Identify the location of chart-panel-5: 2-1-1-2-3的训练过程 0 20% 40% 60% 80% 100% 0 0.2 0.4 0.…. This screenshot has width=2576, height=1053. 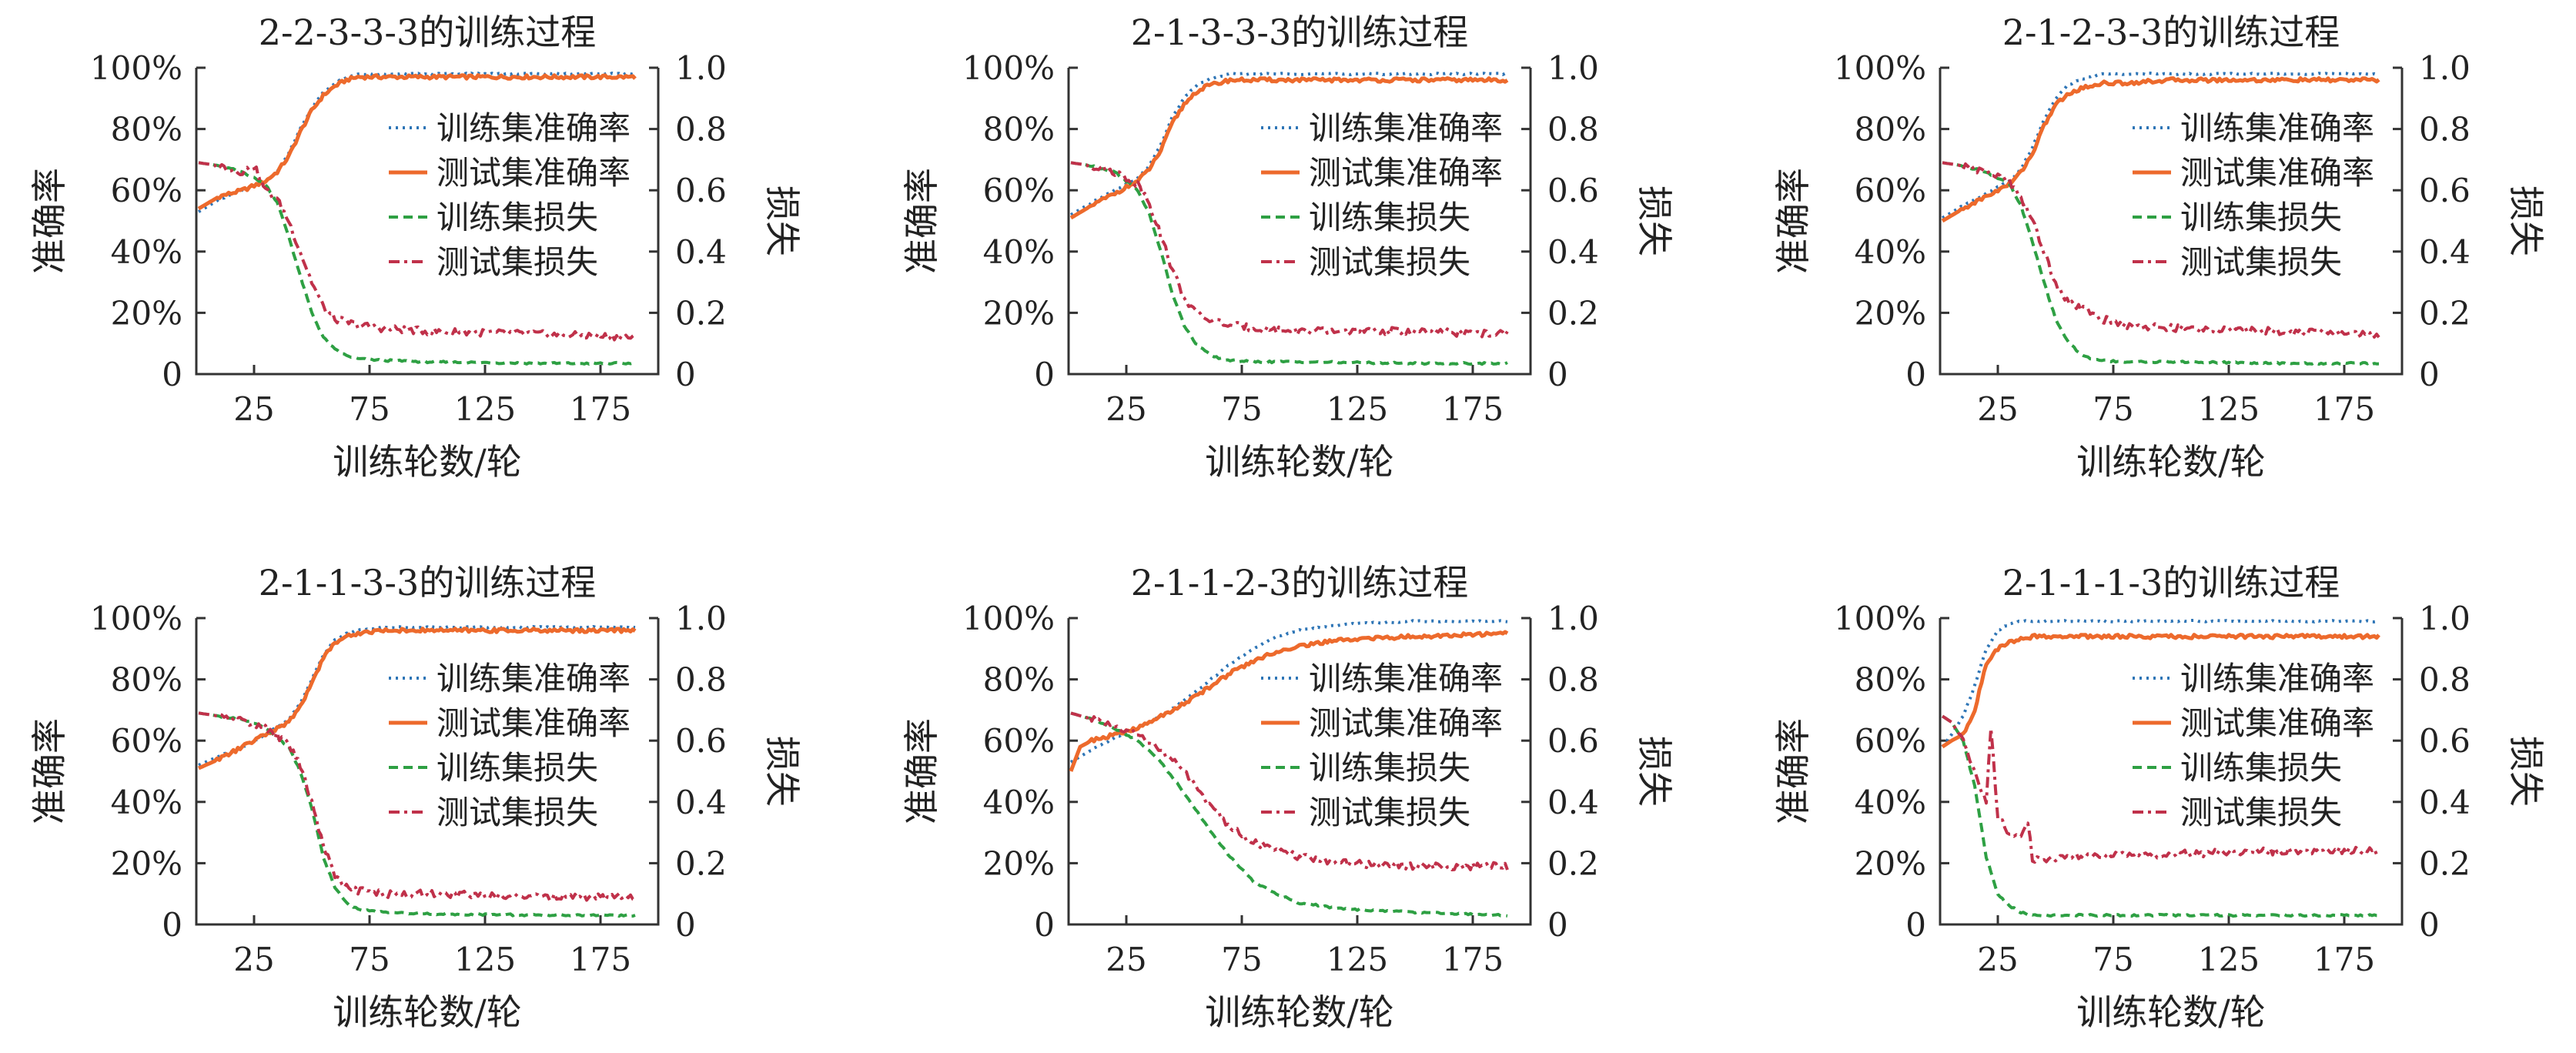
(1288, 798).